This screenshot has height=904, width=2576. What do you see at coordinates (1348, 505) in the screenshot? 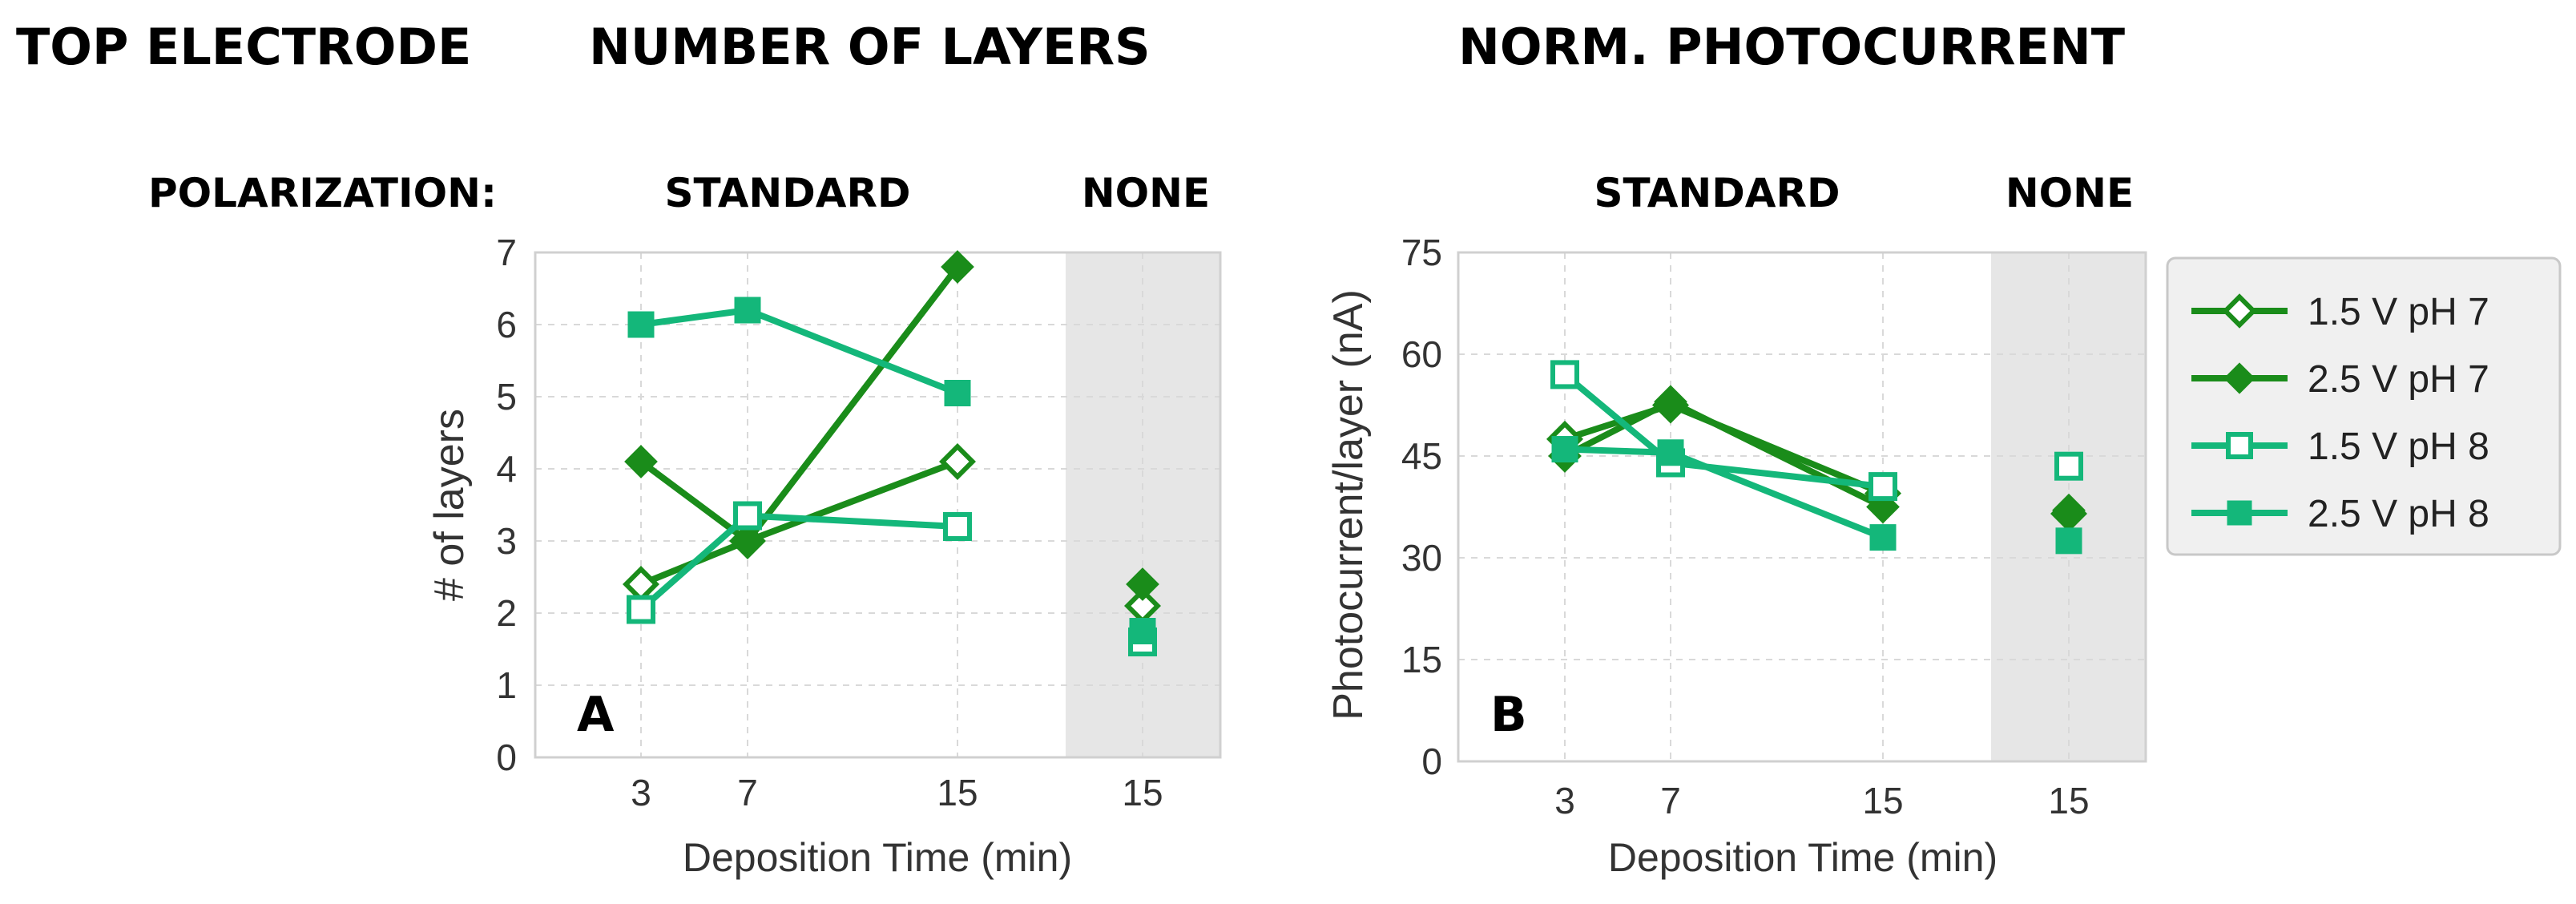
I see `panel-b-y-axis-label: Photocurrent/layer (nA)` at bounding box center [1348, 505].